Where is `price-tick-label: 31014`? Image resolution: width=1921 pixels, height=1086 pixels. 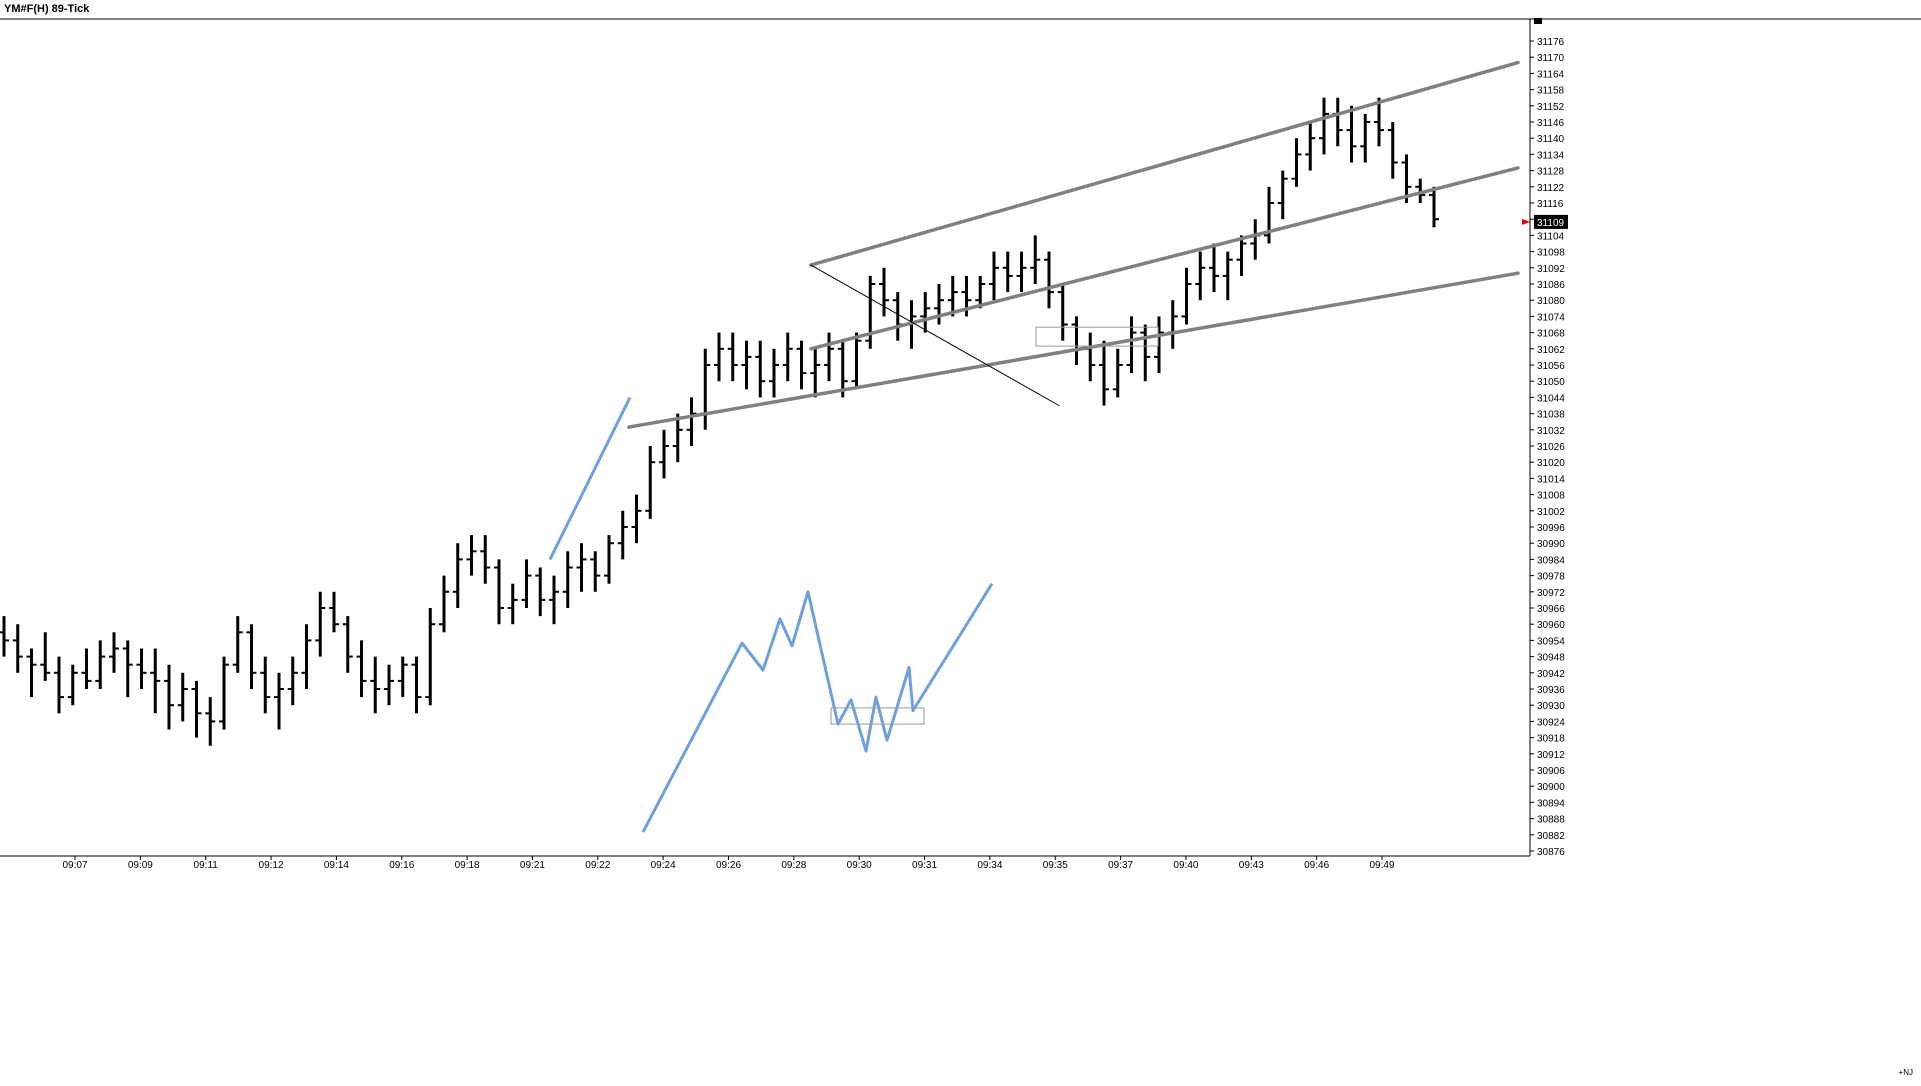 price-tick-label: 31014 is located at coordinates (1551, 479).